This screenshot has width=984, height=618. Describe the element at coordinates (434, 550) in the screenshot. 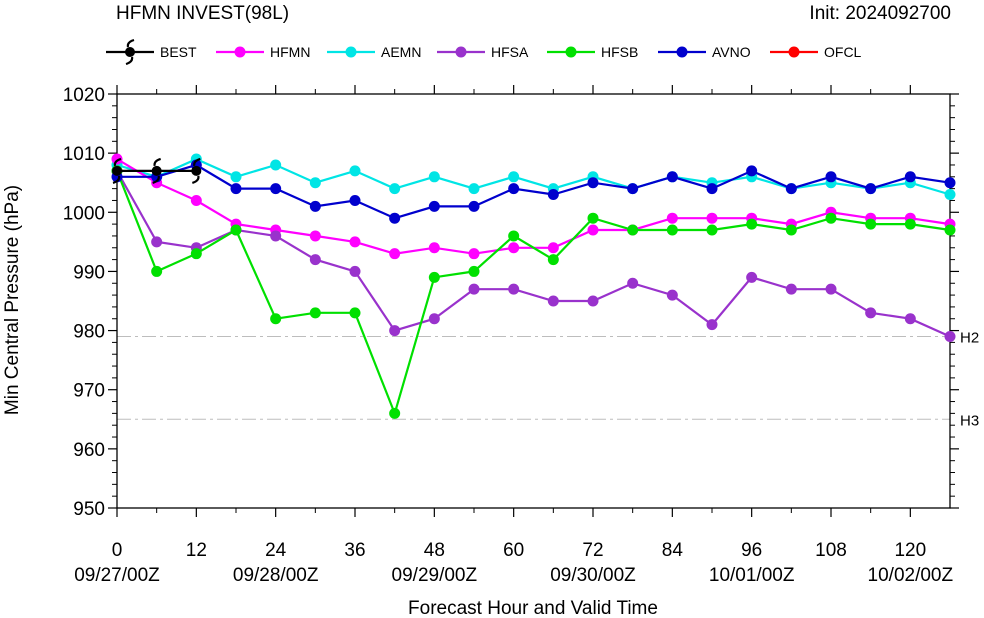

I see `x-tick-label: 48` at that location.